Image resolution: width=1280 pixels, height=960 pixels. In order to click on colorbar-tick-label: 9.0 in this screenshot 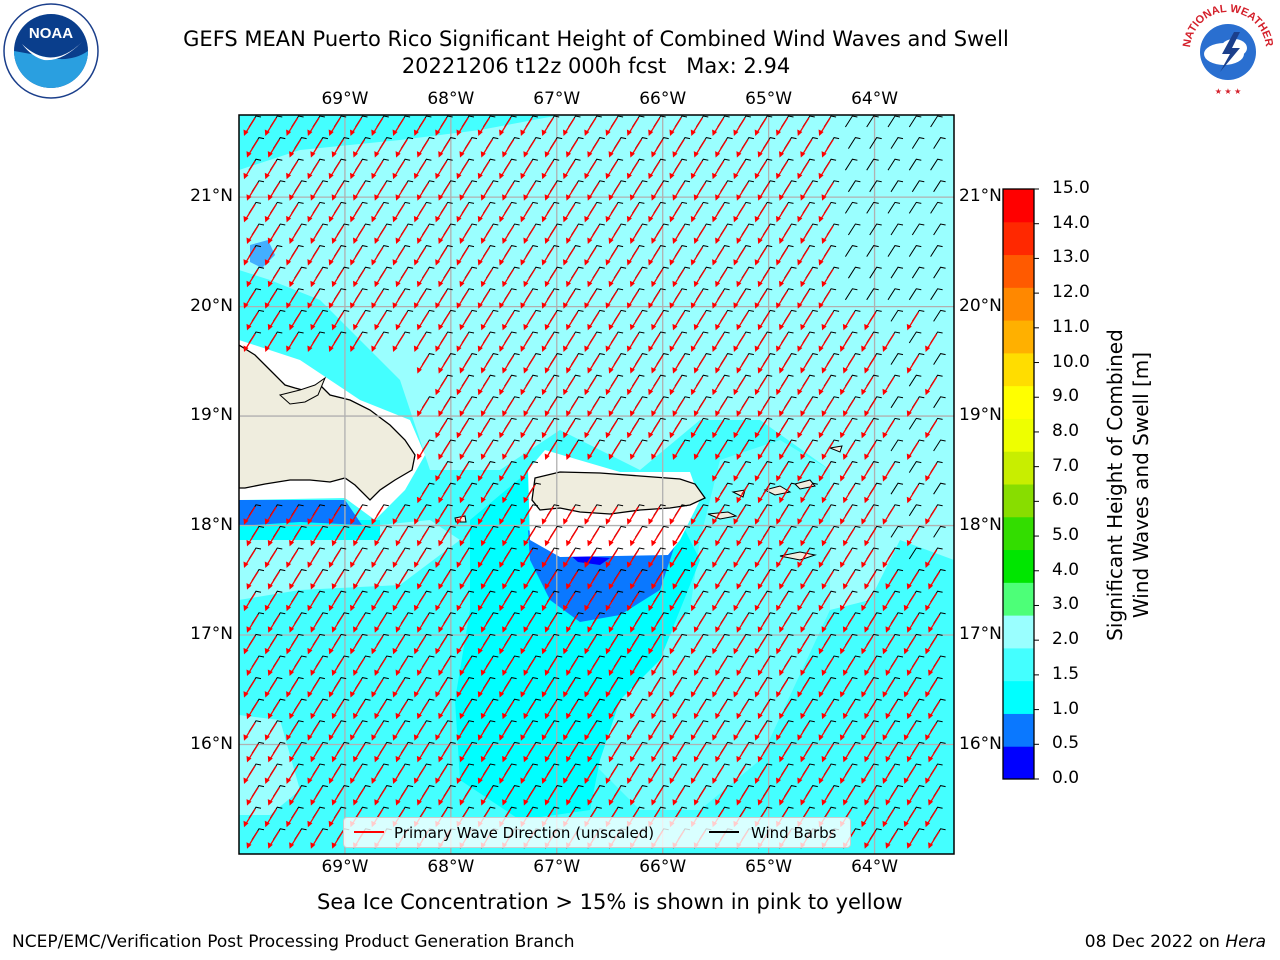, I will do `click(1066, 396)`.